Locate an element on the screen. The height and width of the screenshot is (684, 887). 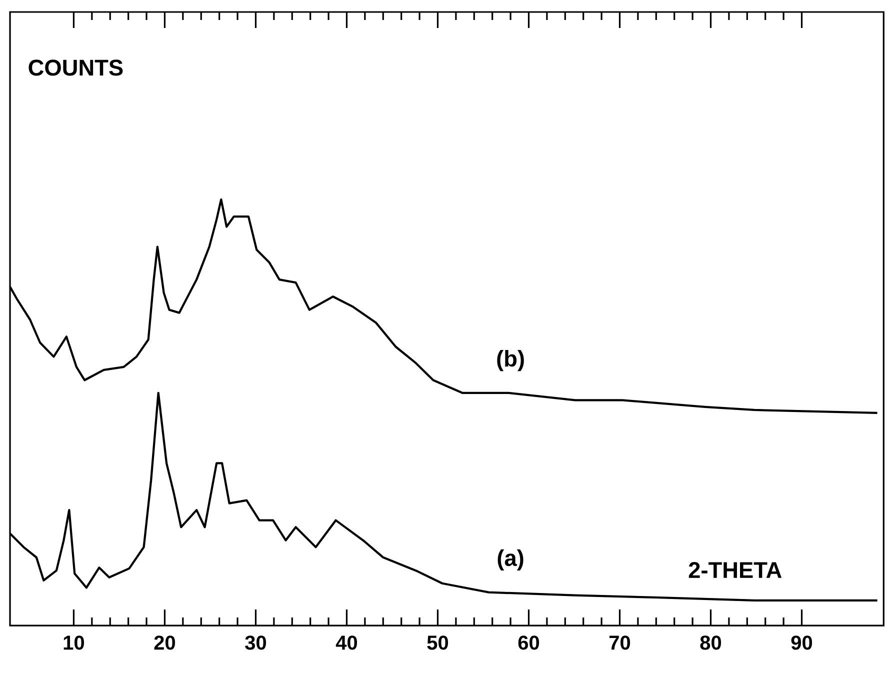
x-tick-label: 20 is located at coordinates (165, 642).